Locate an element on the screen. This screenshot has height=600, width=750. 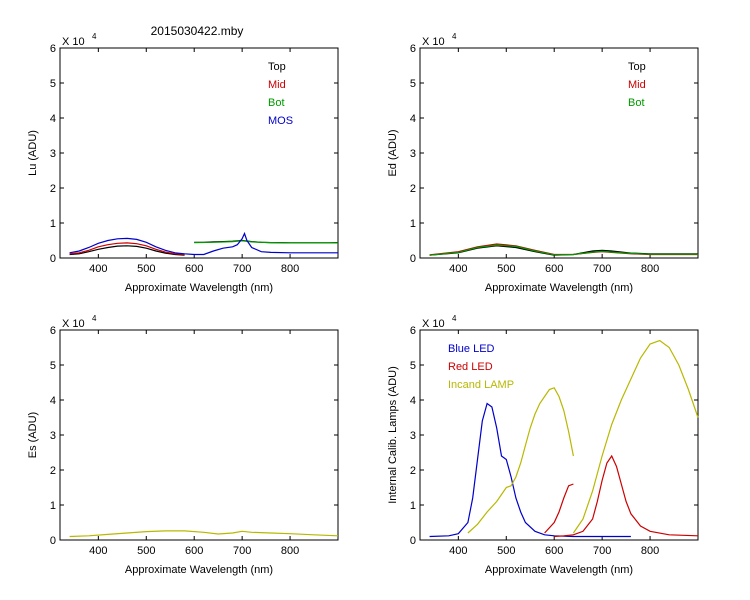
legend-entry-mos: MOS is located at coordinates (280, 121).